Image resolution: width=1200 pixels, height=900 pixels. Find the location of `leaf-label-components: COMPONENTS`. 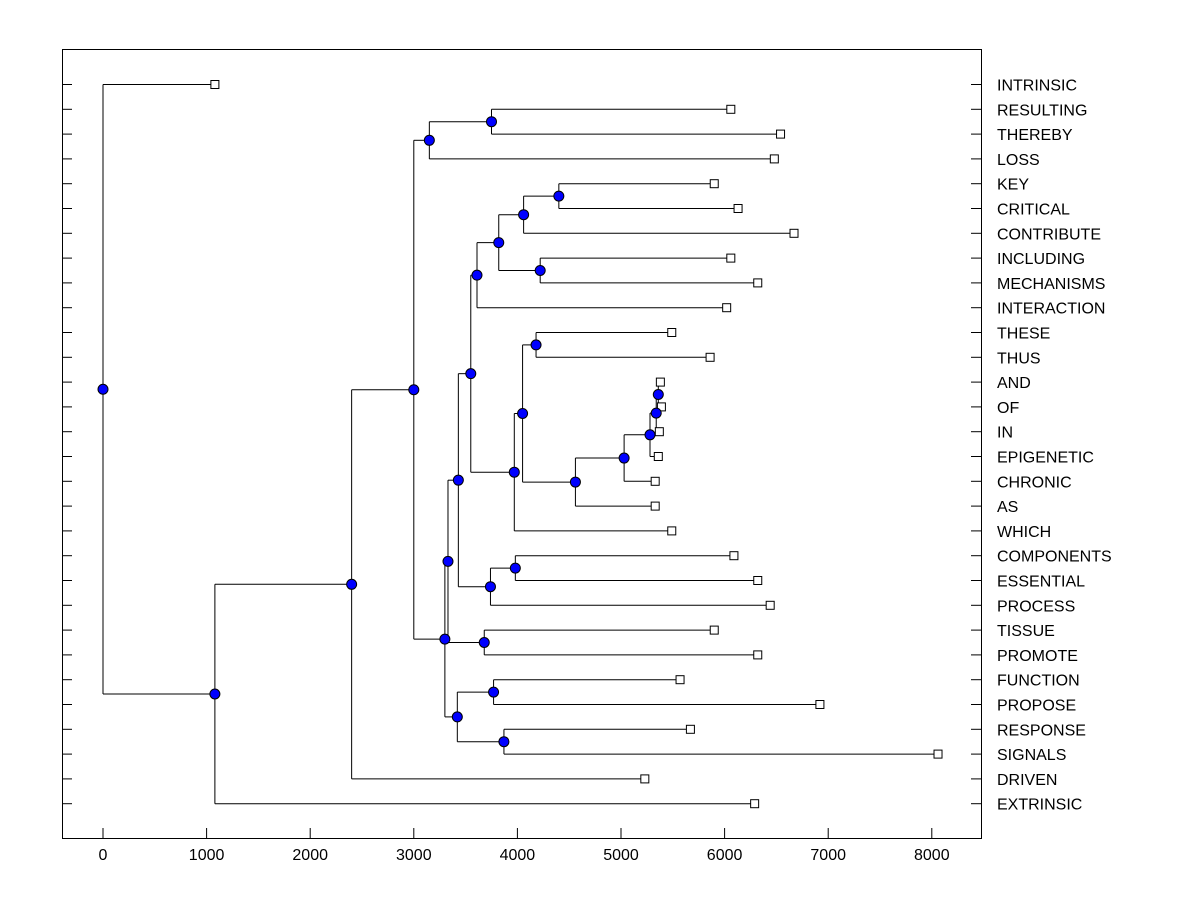

leaf-label-components: COMPONENTS is located at coordinates (1054, 557).